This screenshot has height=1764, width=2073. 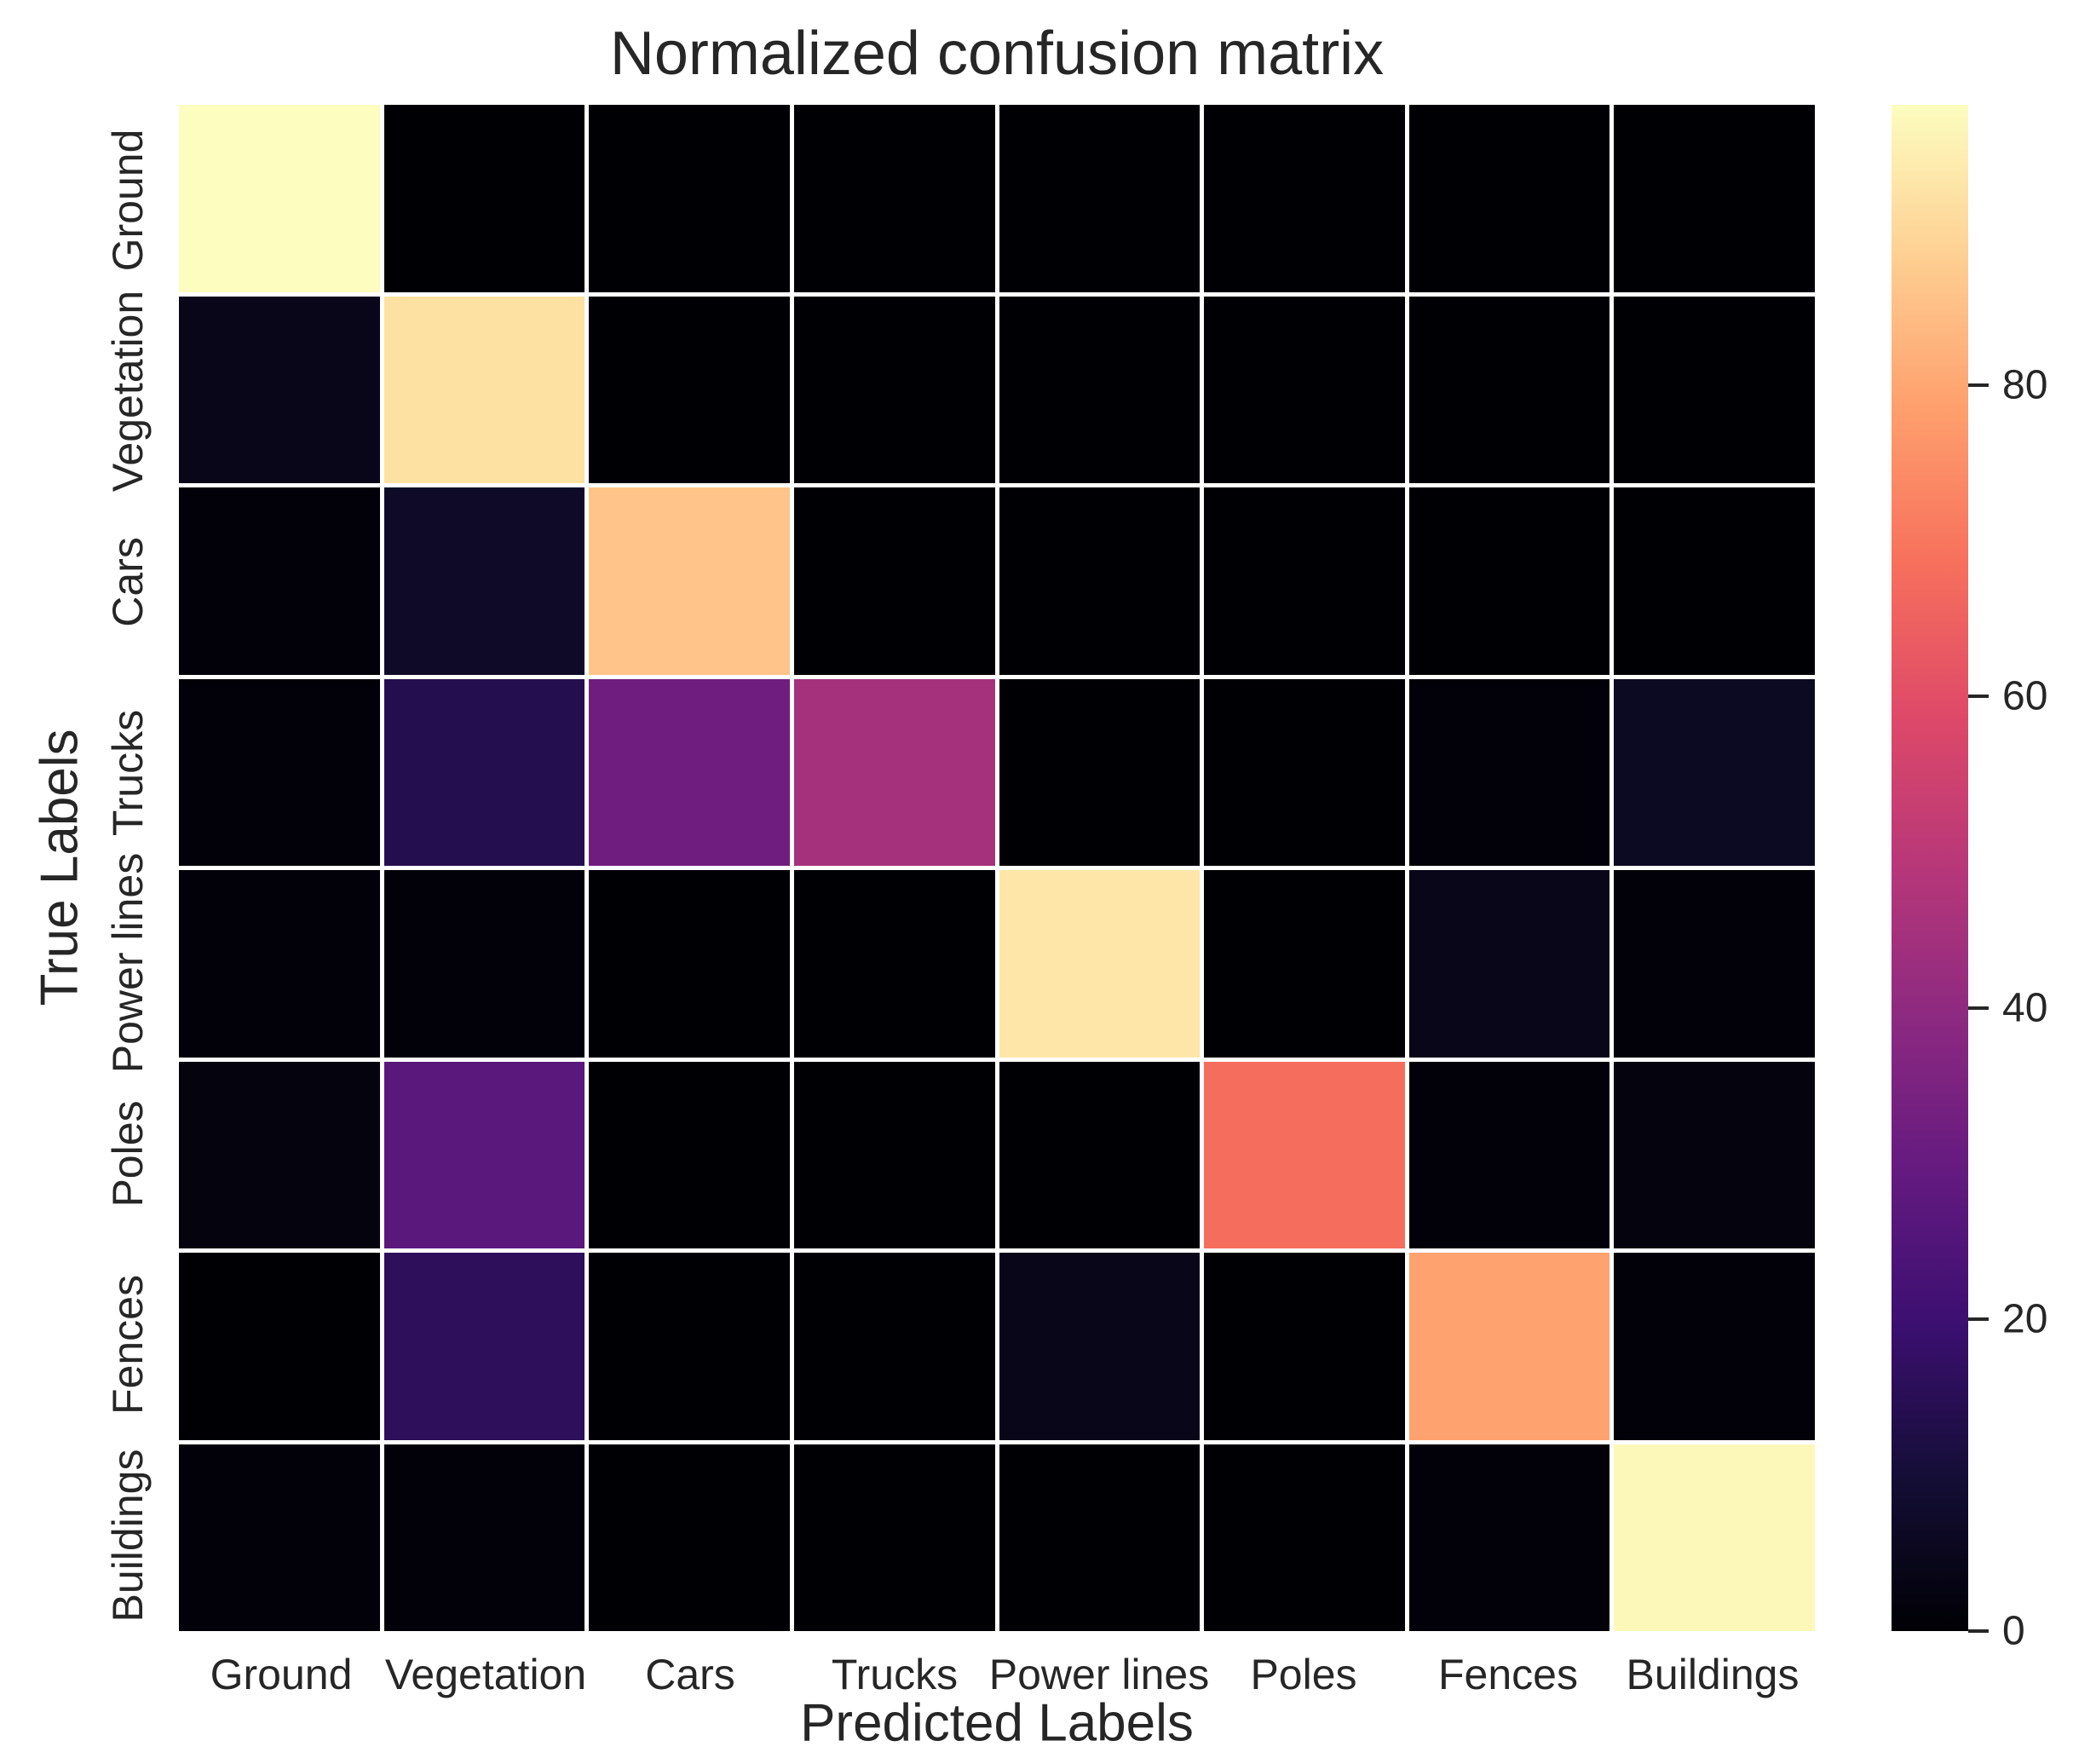 What do you see at coordinates (997, 54) in the screenshot?
I see `chart-title: Normalized confusion matrix` at bounding box center [997, 54].